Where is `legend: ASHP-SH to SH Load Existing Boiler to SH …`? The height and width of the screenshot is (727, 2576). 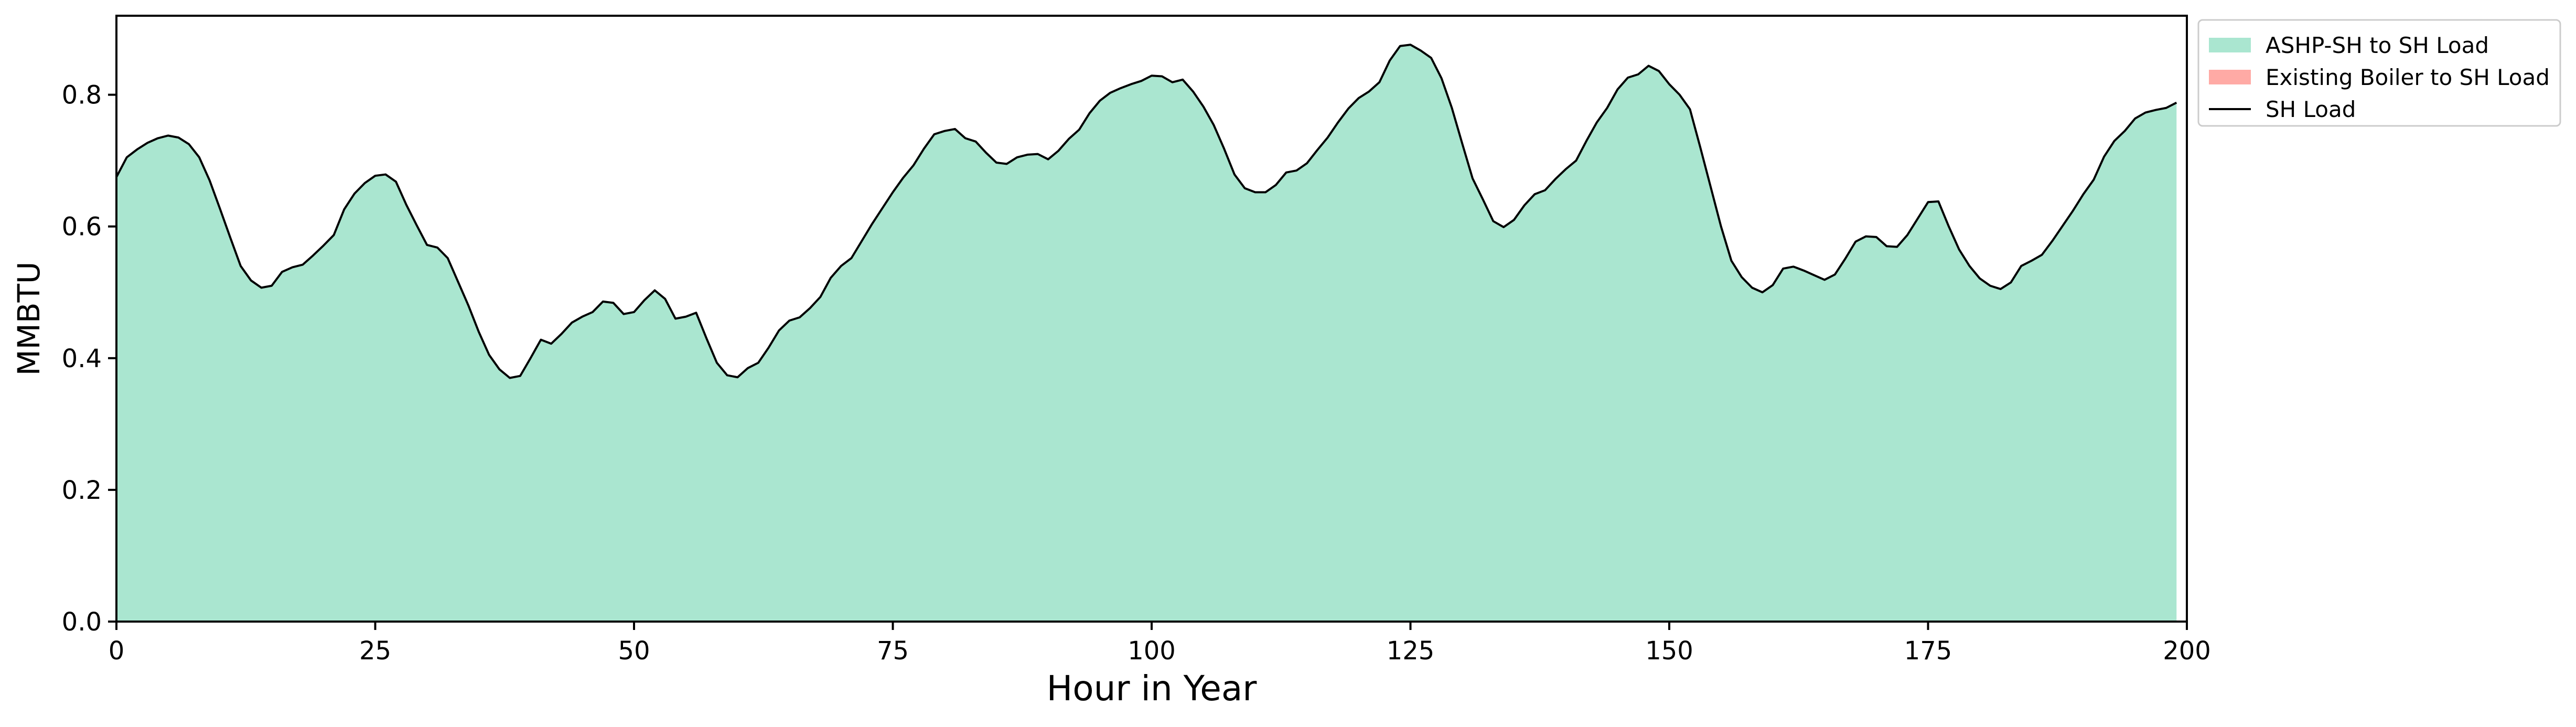
legend: ASHP-SH to SH Load Existing Boiler to SH … is located at coordinates (2379, 73).